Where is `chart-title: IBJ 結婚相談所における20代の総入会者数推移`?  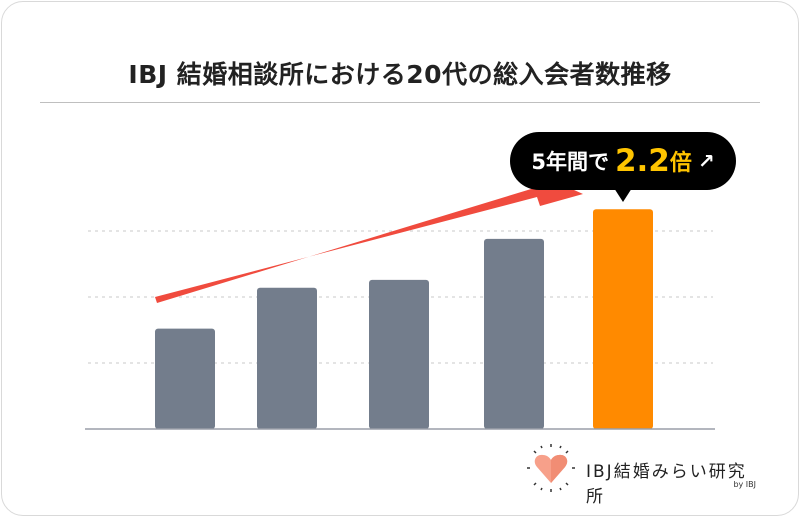
chart-title: IBJ 結婚相談所における20代の総入会者数推移 is located at coordinates (400, 74).